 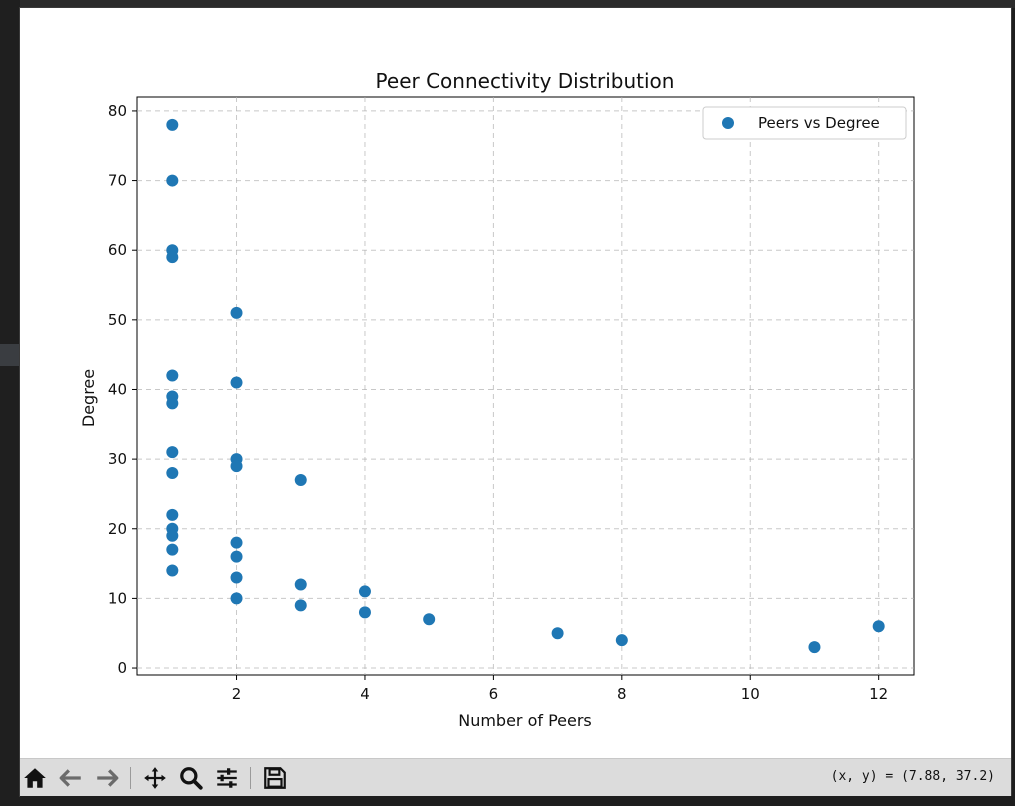 I want to click on home-icon, so click(x=35, y=778).